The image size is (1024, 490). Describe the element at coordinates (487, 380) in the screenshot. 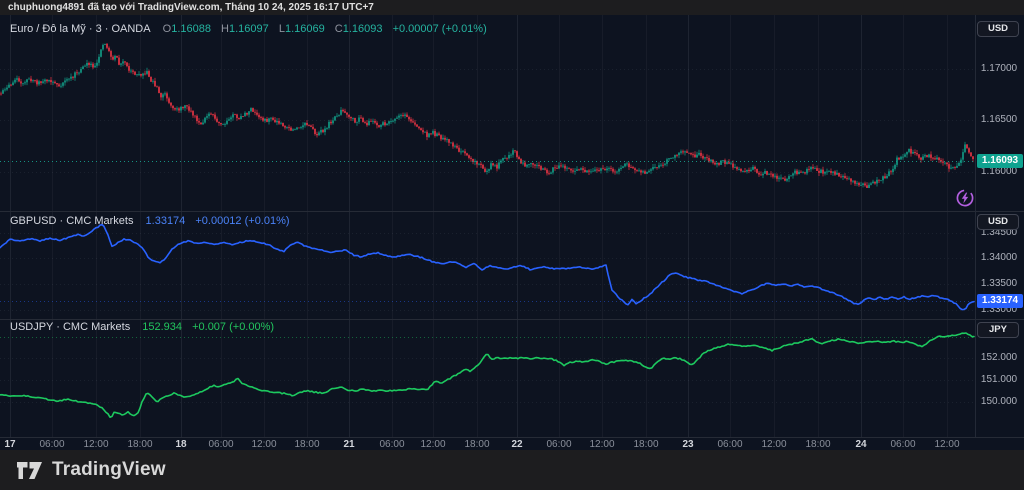

I see `horizontal-gridlines` at that location.